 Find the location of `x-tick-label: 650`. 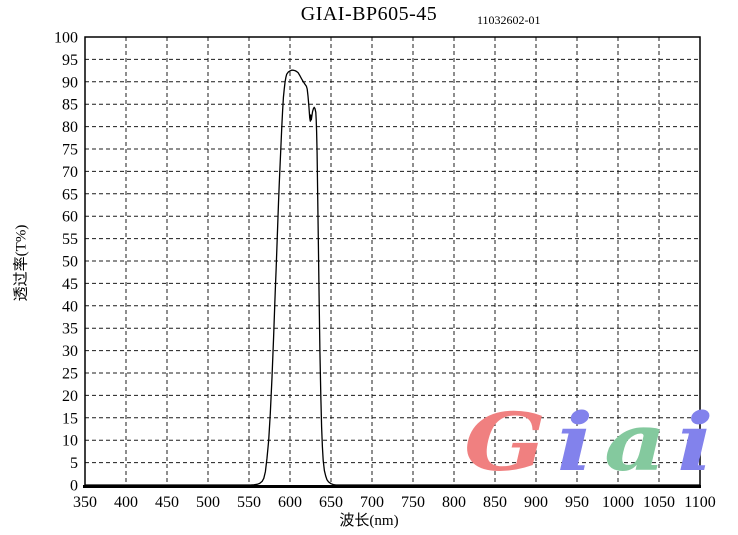

x-tick-label: 650 is located at coordinates (331, 502).